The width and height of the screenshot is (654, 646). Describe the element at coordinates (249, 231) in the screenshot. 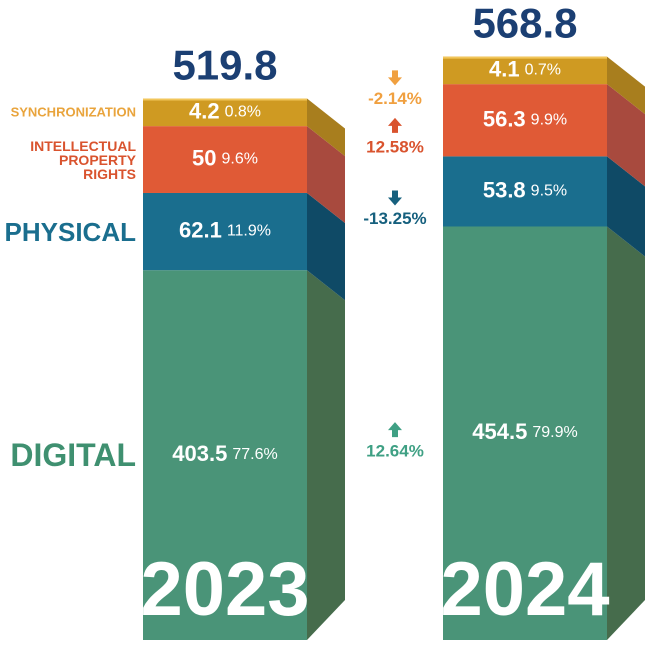

I see `segment-share: 11.9%` at that location.